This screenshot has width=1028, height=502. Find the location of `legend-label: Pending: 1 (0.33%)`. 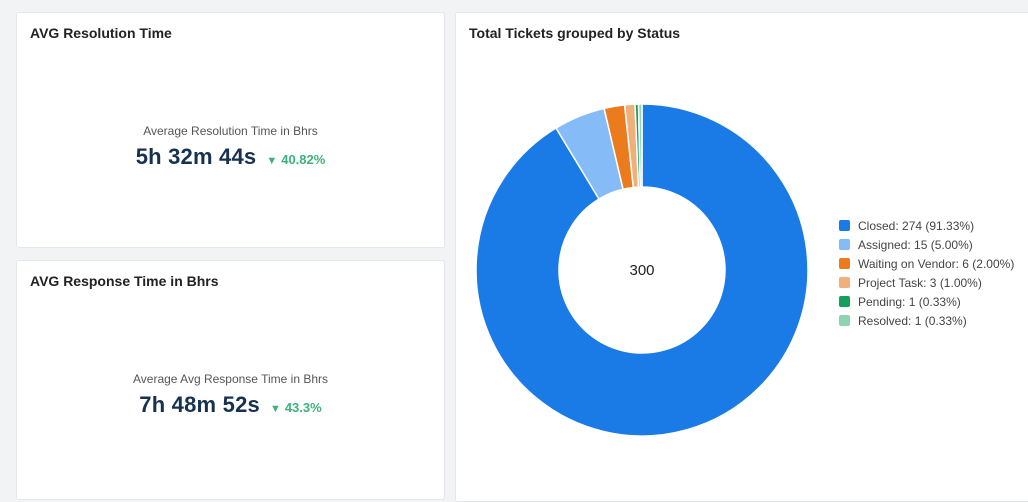

legend-label: Pending: 1 (0.33%) is located at coordinates (909, 301).